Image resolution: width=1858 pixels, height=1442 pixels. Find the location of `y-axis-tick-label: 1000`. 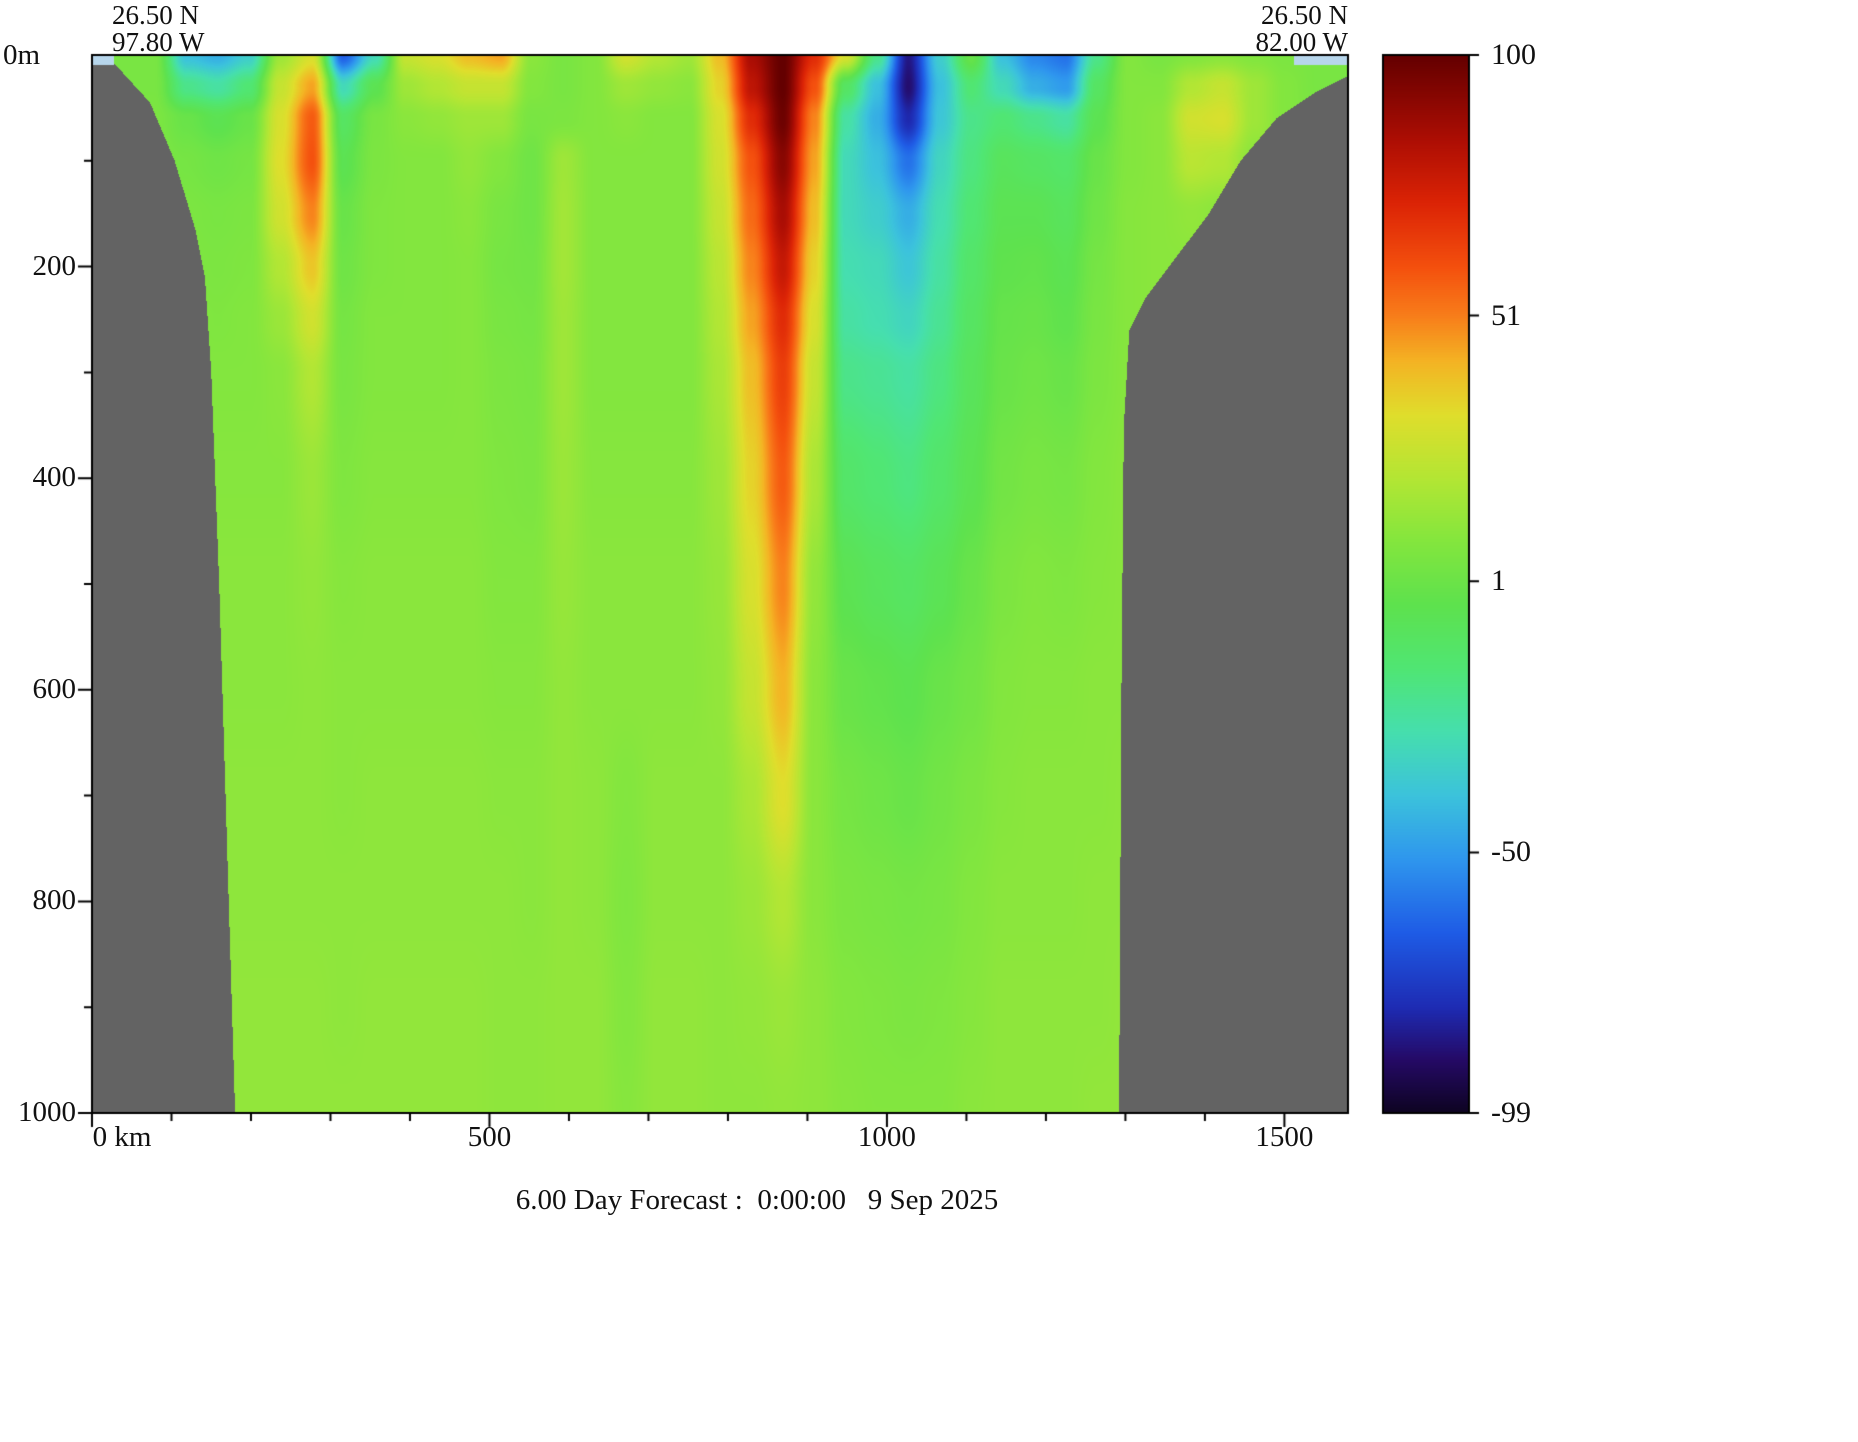

y-axis-tick-label: 1000 is located at coordinates (47, 1112).